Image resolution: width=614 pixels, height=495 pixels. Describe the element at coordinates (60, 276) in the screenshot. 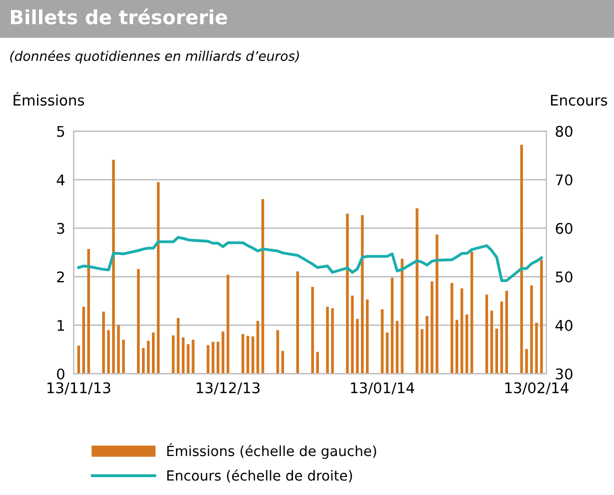

I see `y-tick-label: 2` at that location.